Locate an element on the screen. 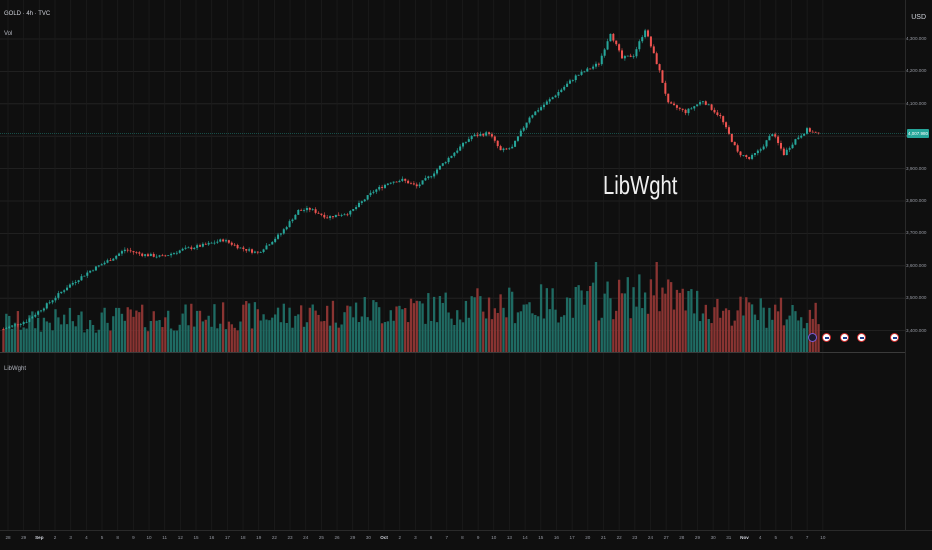 Image resolution: width=932 pixels, height=550 pixels. price-tick-label: 3,500.000 is located at coordinates (916, 298).